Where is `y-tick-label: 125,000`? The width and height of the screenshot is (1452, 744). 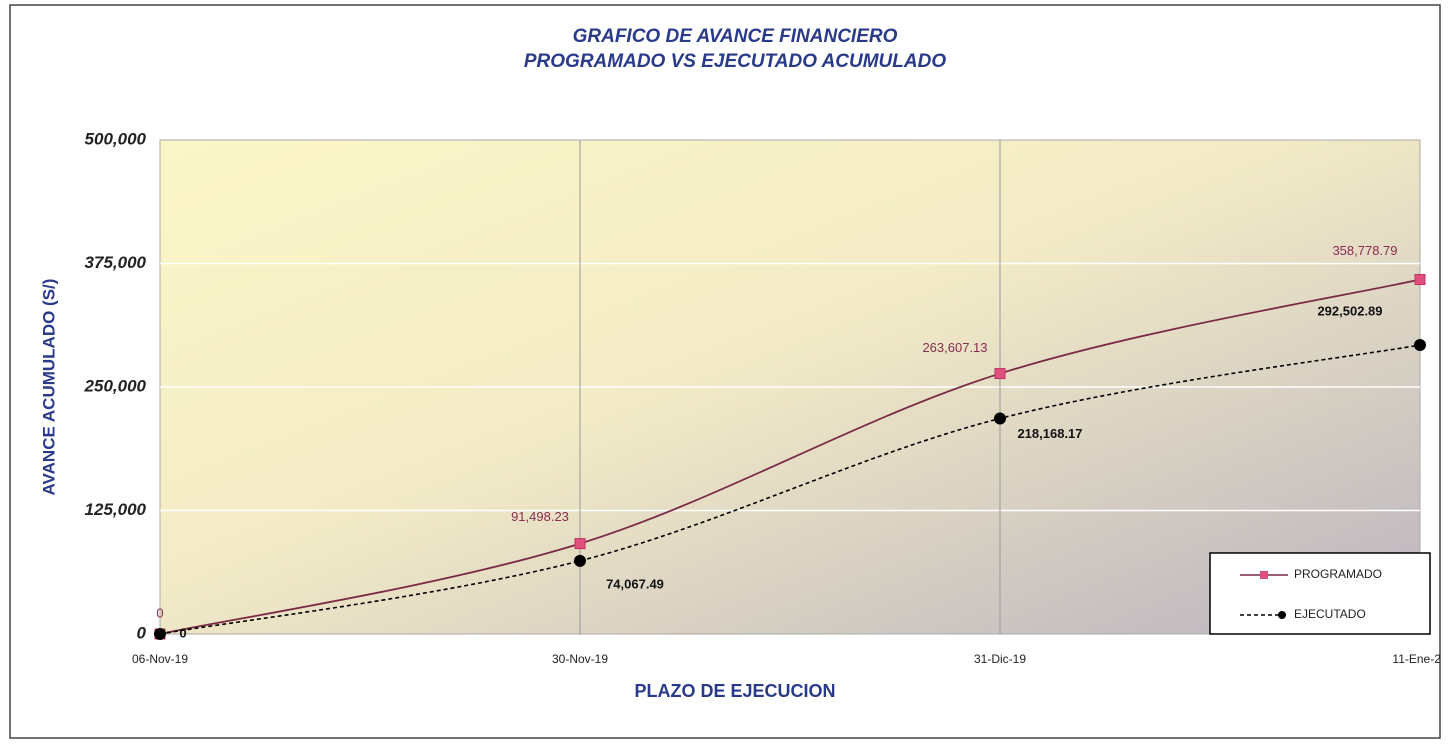 y-tick-label: 125,000 is located at coordinates (116, 509).